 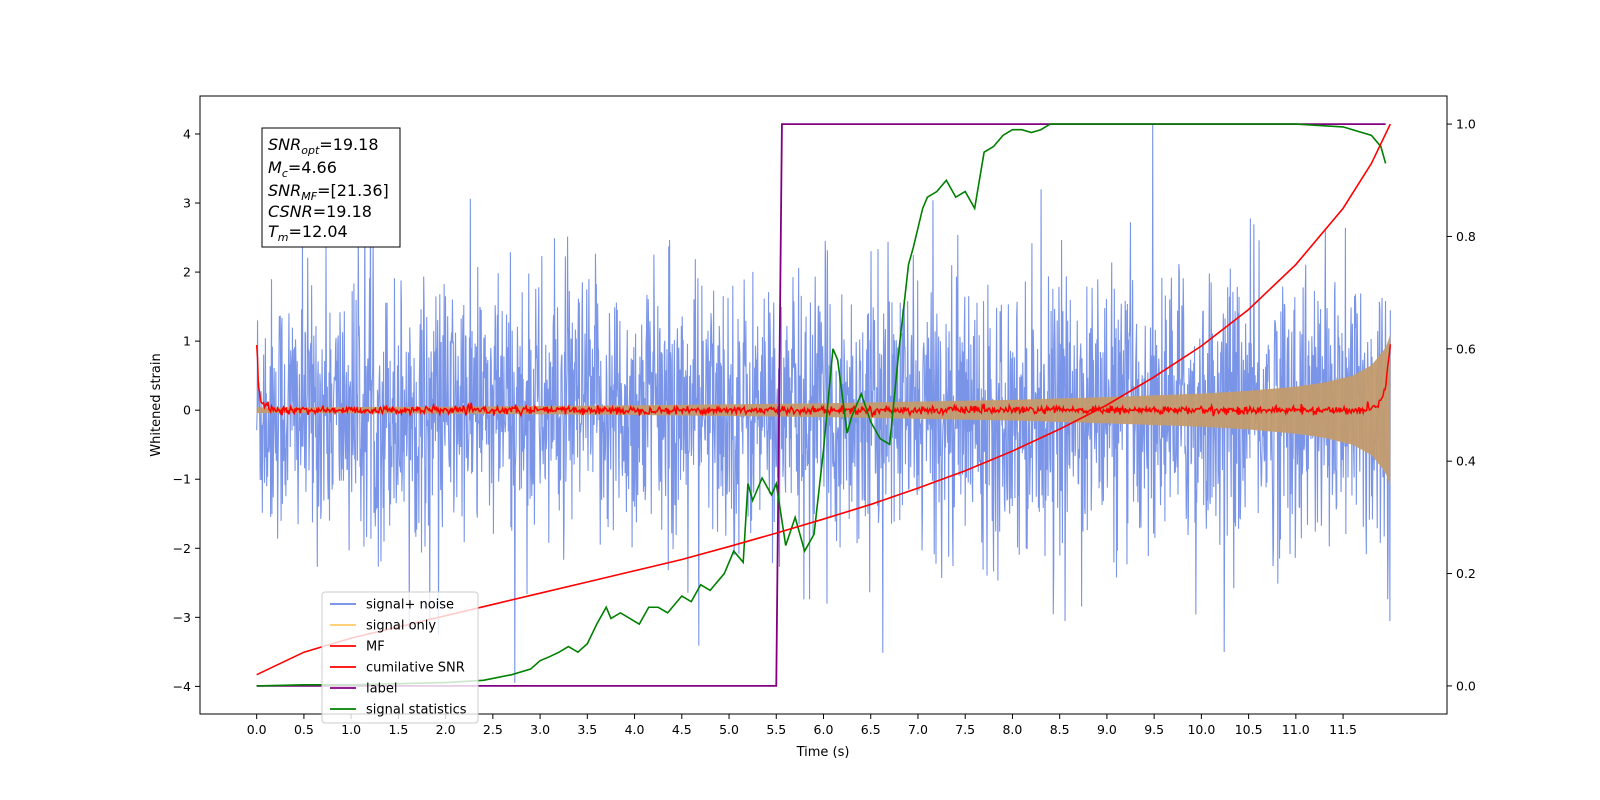 What do you see at coordinates (257, 729) in the screenshot?
I see `x-tick-label: 0.0` at bounding box center [257, 729].